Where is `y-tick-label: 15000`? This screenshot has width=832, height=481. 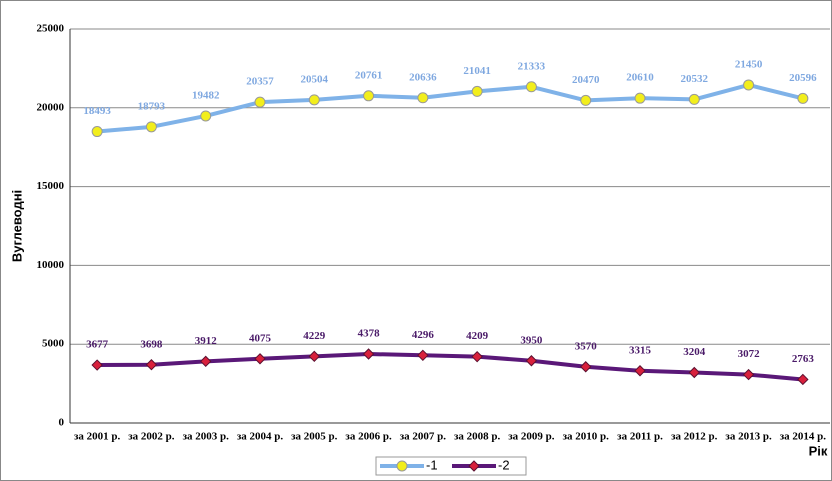
y-tick-label: 15000 is located at coordinates (51, 186).